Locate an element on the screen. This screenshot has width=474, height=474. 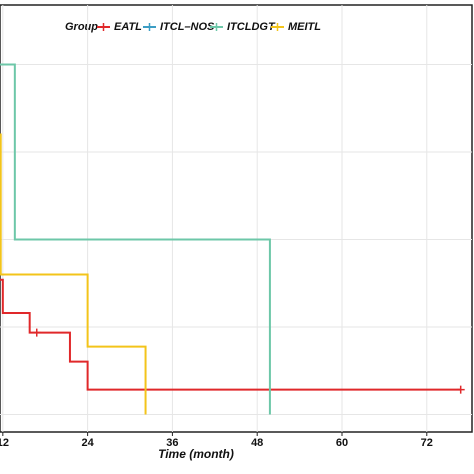
x-tick-label: 72 is located at coordinates (427, 443).